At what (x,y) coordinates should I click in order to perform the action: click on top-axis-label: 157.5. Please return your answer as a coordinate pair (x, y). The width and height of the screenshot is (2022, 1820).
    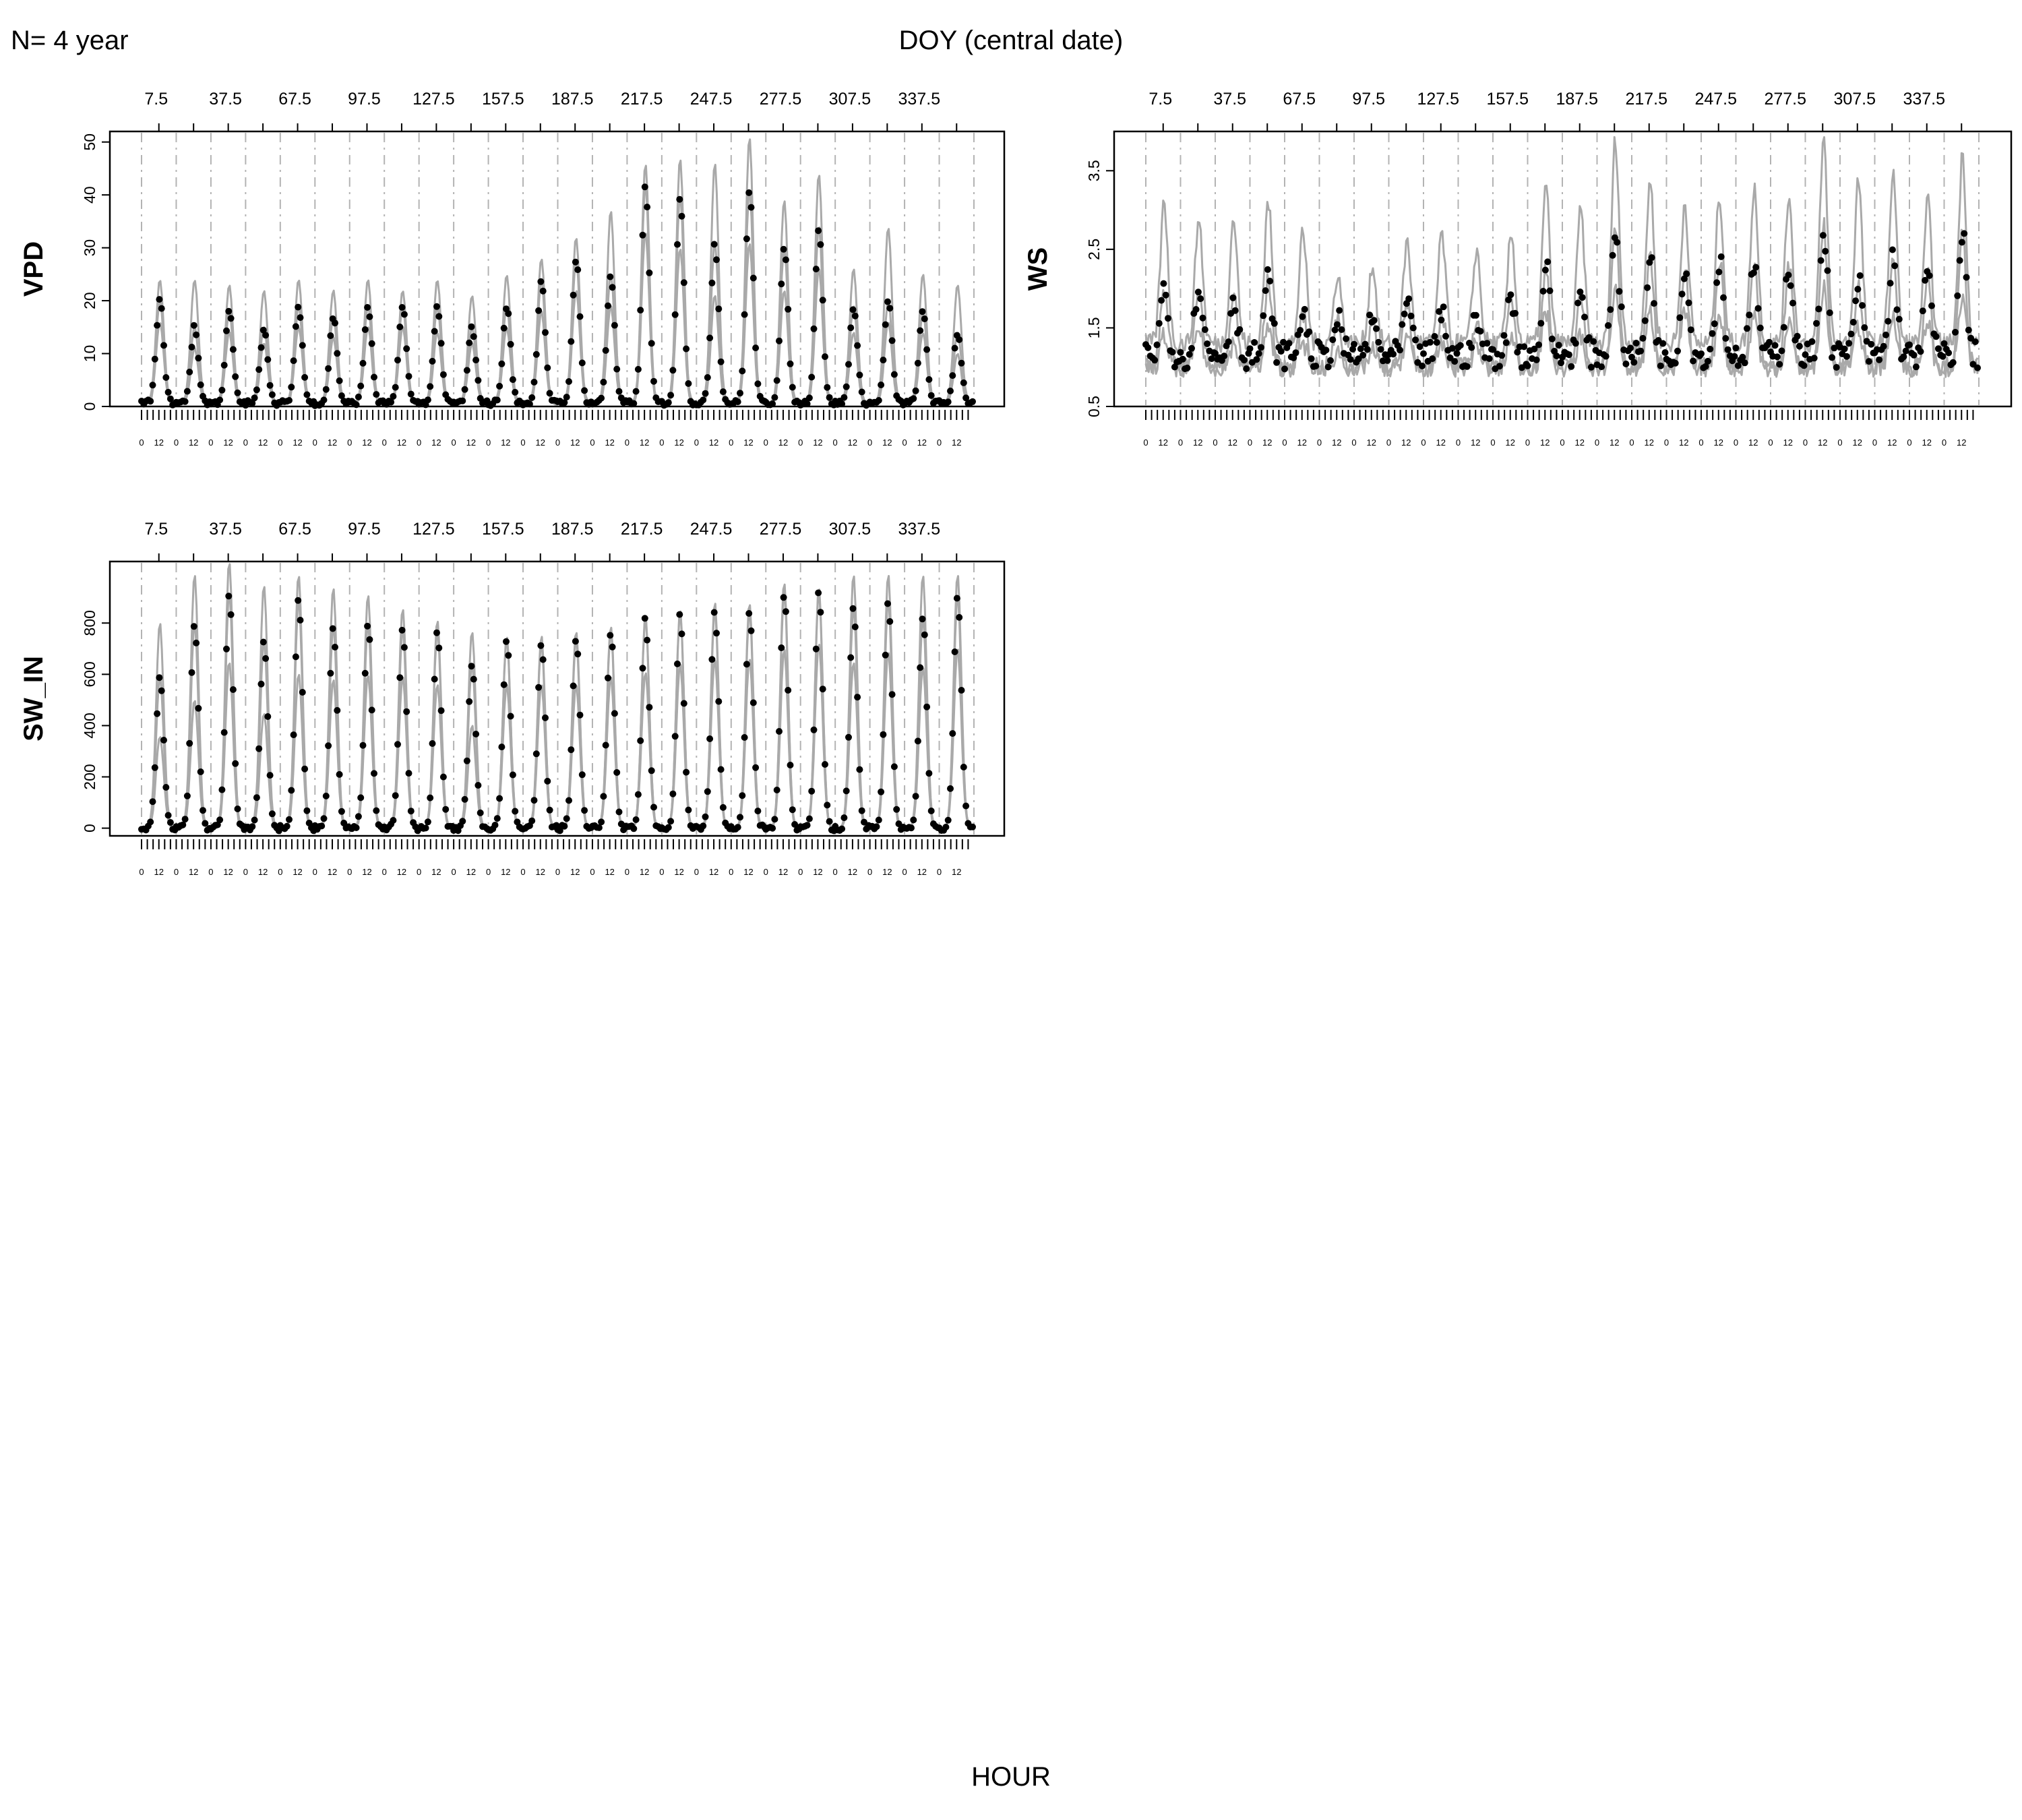
    Looking at the image, I should click on (503, 529).